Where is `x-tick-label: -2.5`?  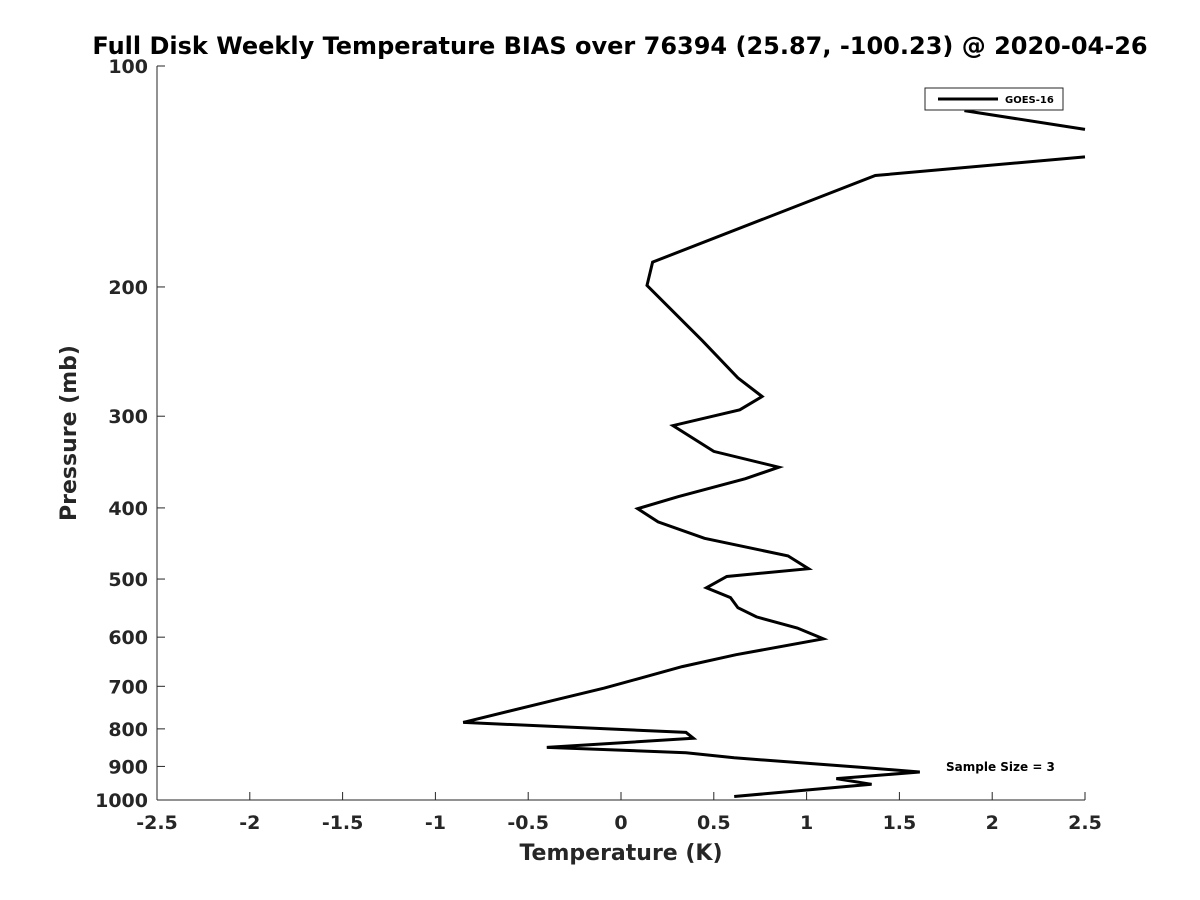
x-tick-label: -2.5 is located at coordinates (157, 823).